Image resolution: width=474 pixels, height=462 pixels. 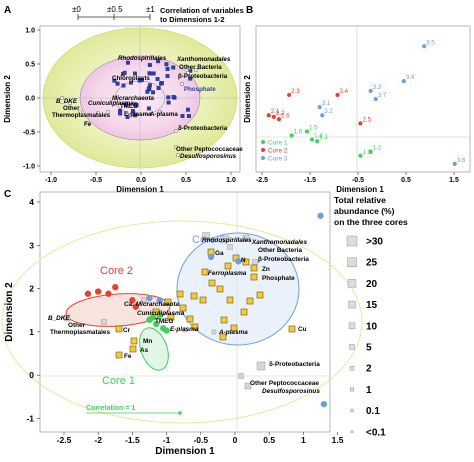 I want to click on c-xtick-label: 1, so click(x=303, y=440).